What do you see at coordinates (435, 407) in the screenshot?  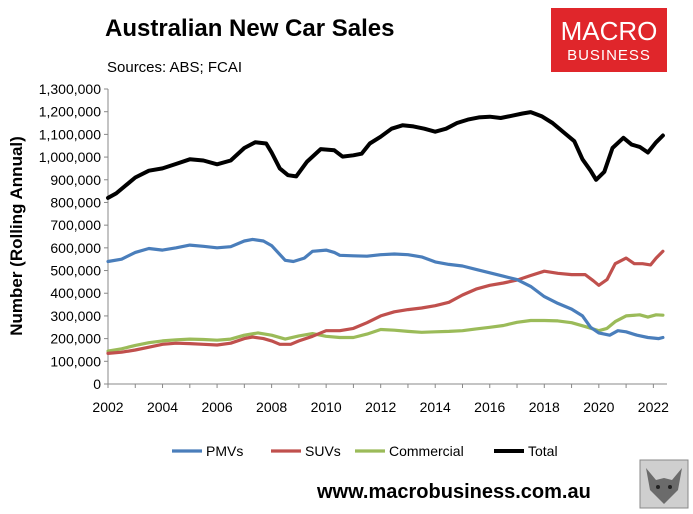 I see `x-tick-label: 2014` at bounding box center [435, 407].